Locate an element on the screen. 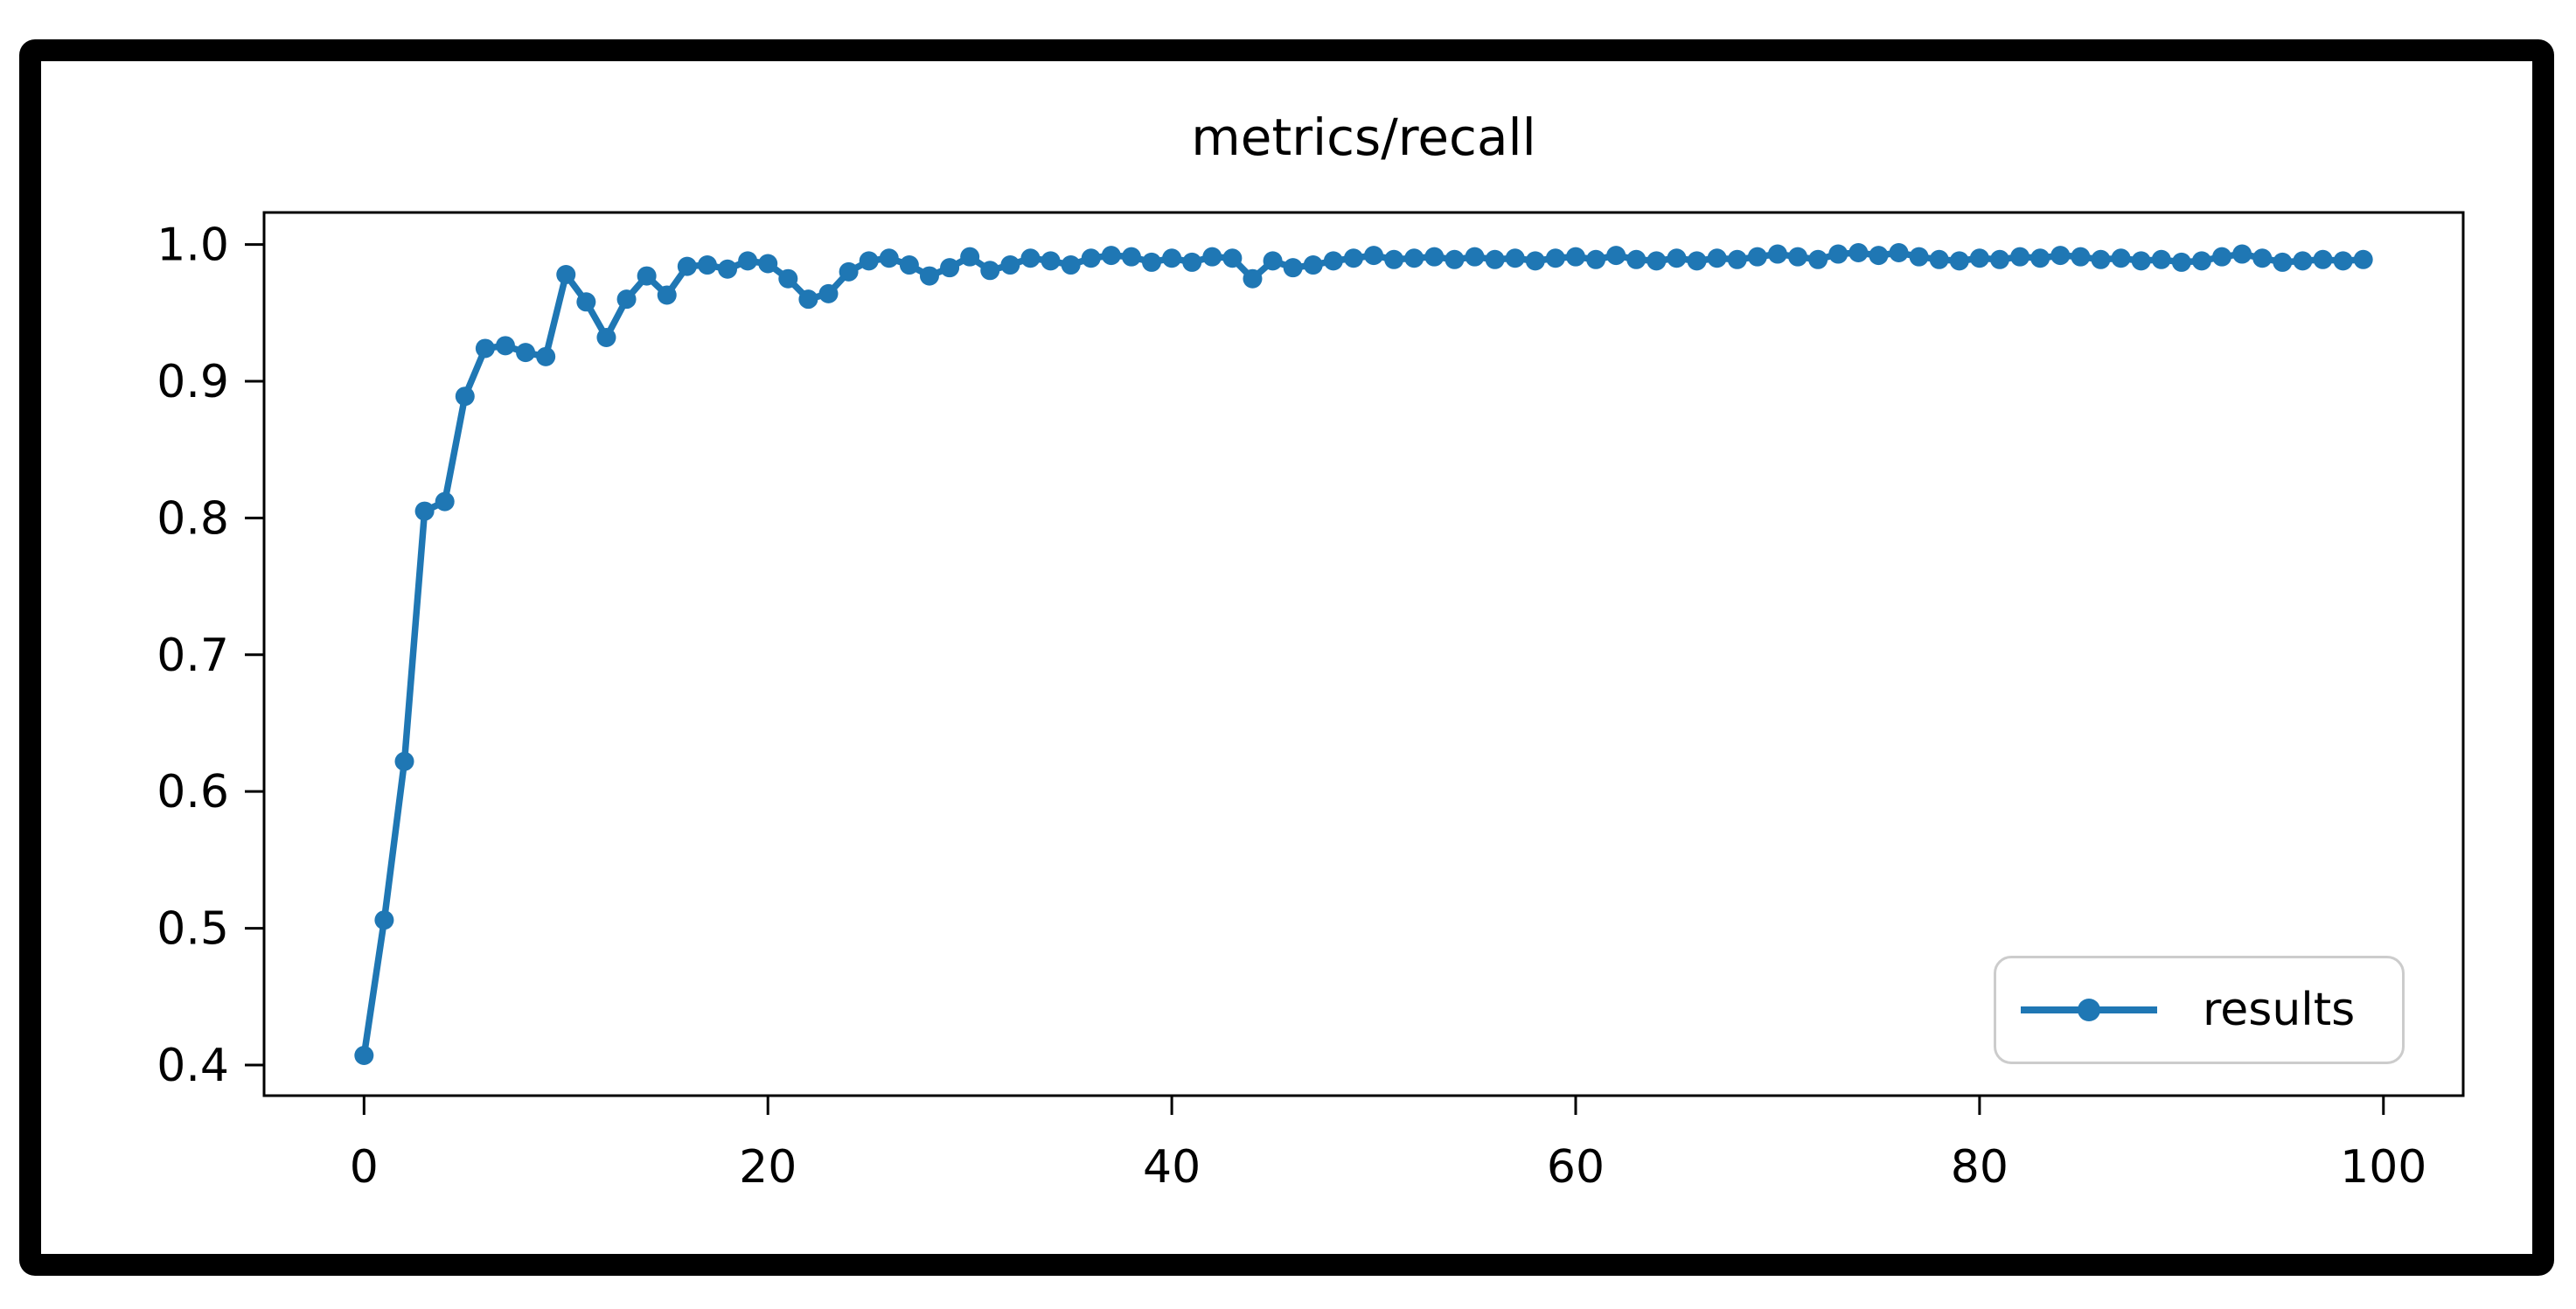 The image size is (2576, 1309). y-tick-label: 0.6 is located at coordinates (193, 792).